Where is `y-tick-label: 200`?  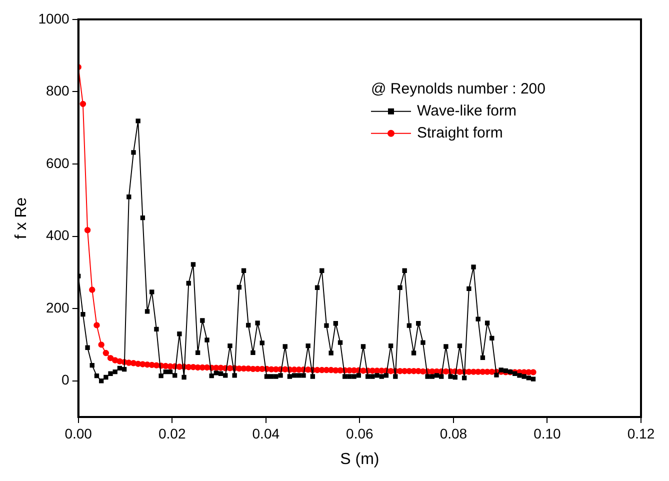
y-tick-label: 200 is located at coordinates (58, 307).